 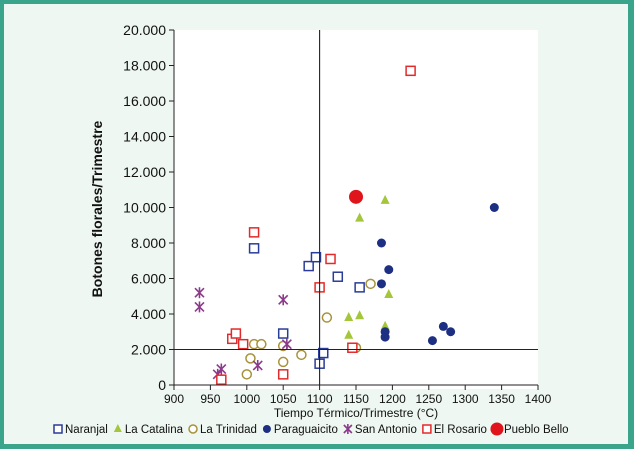 What do you see at coordinates (348, 429) in the screenshot?
I see `legend-marker-san-antonio` at bounding box center [348, 429].